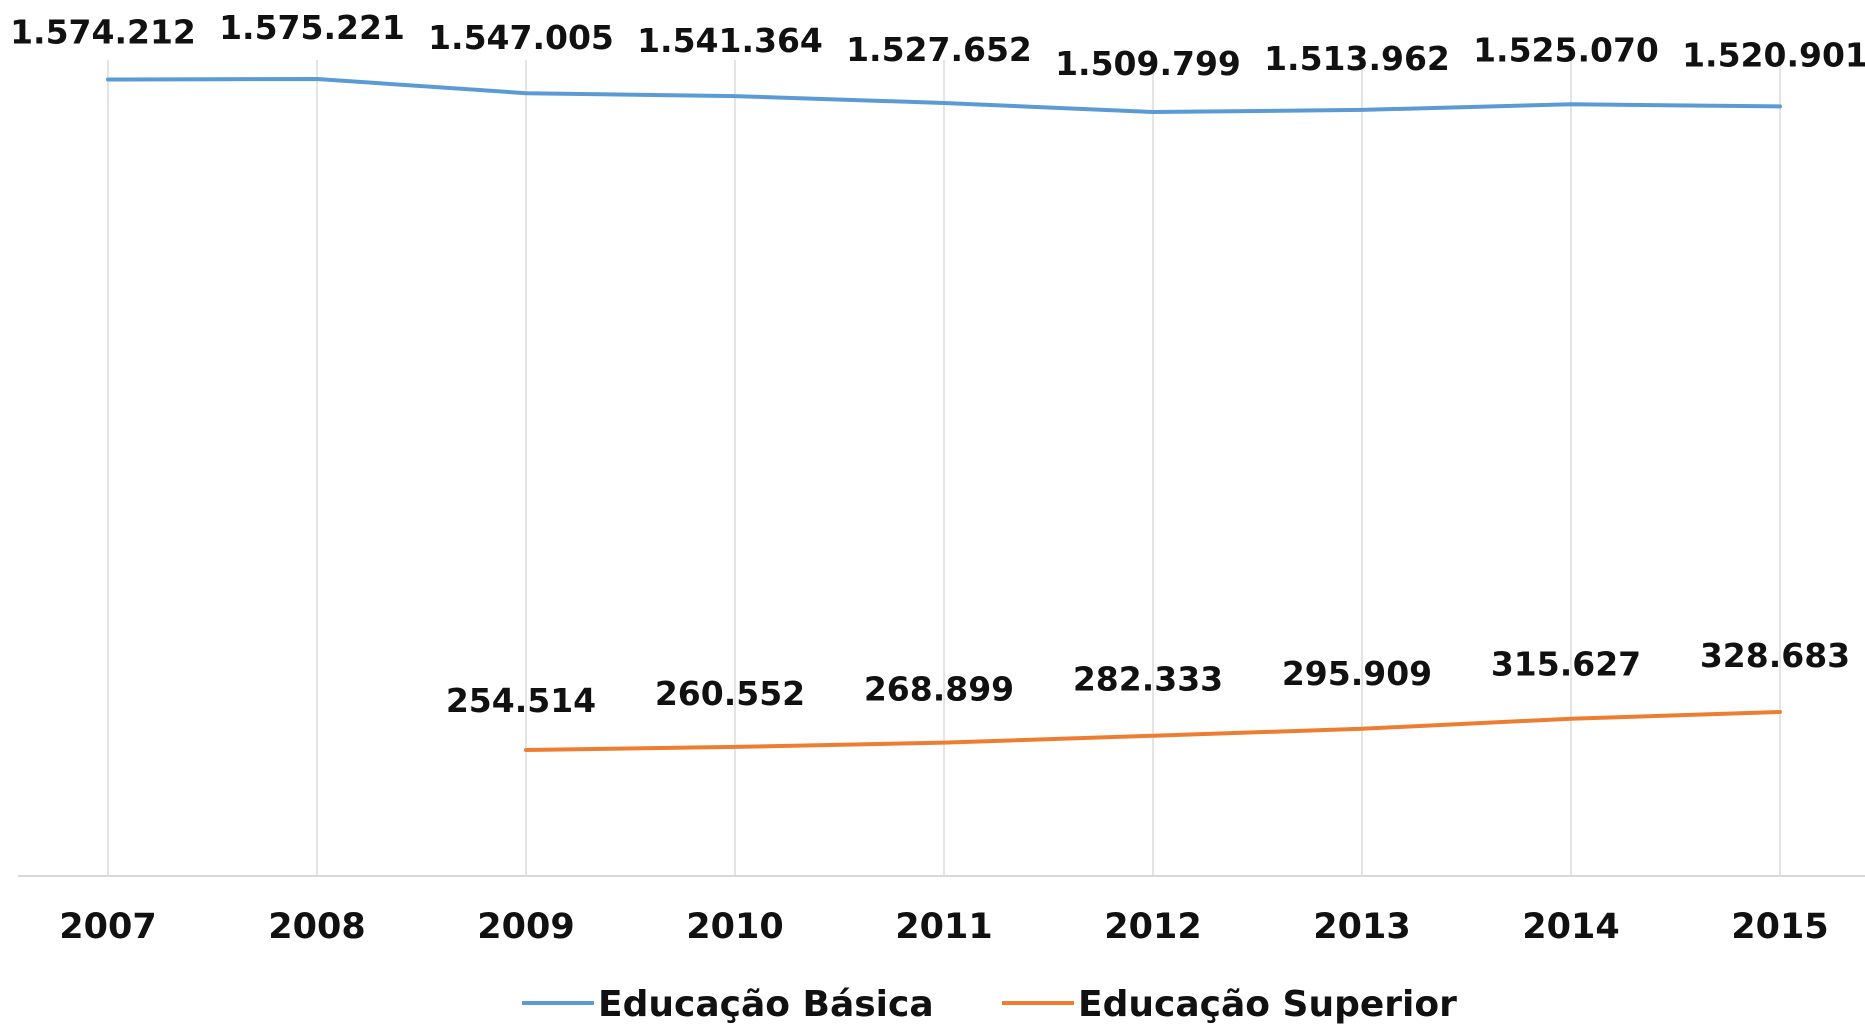 This screenshot has height=1025, width=1865. I want to click on data-label-basica-2007: 1.574.212, so click(103, 32).